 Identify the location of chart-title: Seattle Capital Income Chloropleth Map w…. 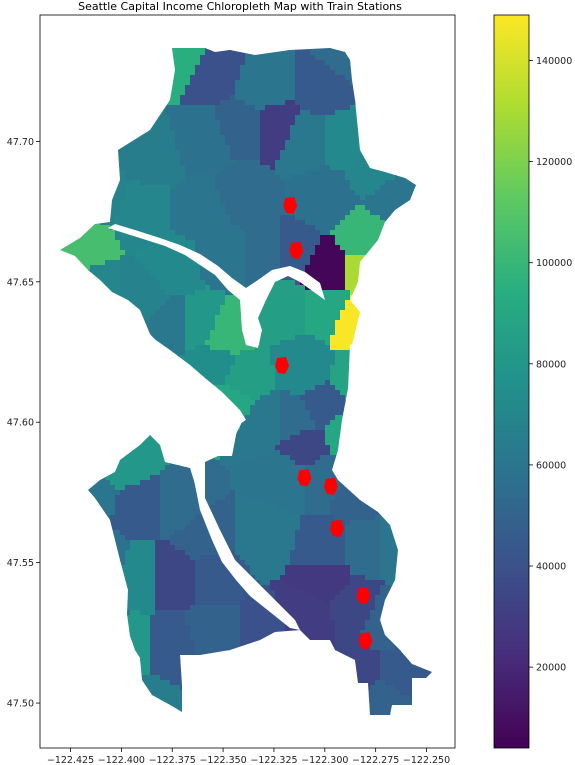
(240, 6).